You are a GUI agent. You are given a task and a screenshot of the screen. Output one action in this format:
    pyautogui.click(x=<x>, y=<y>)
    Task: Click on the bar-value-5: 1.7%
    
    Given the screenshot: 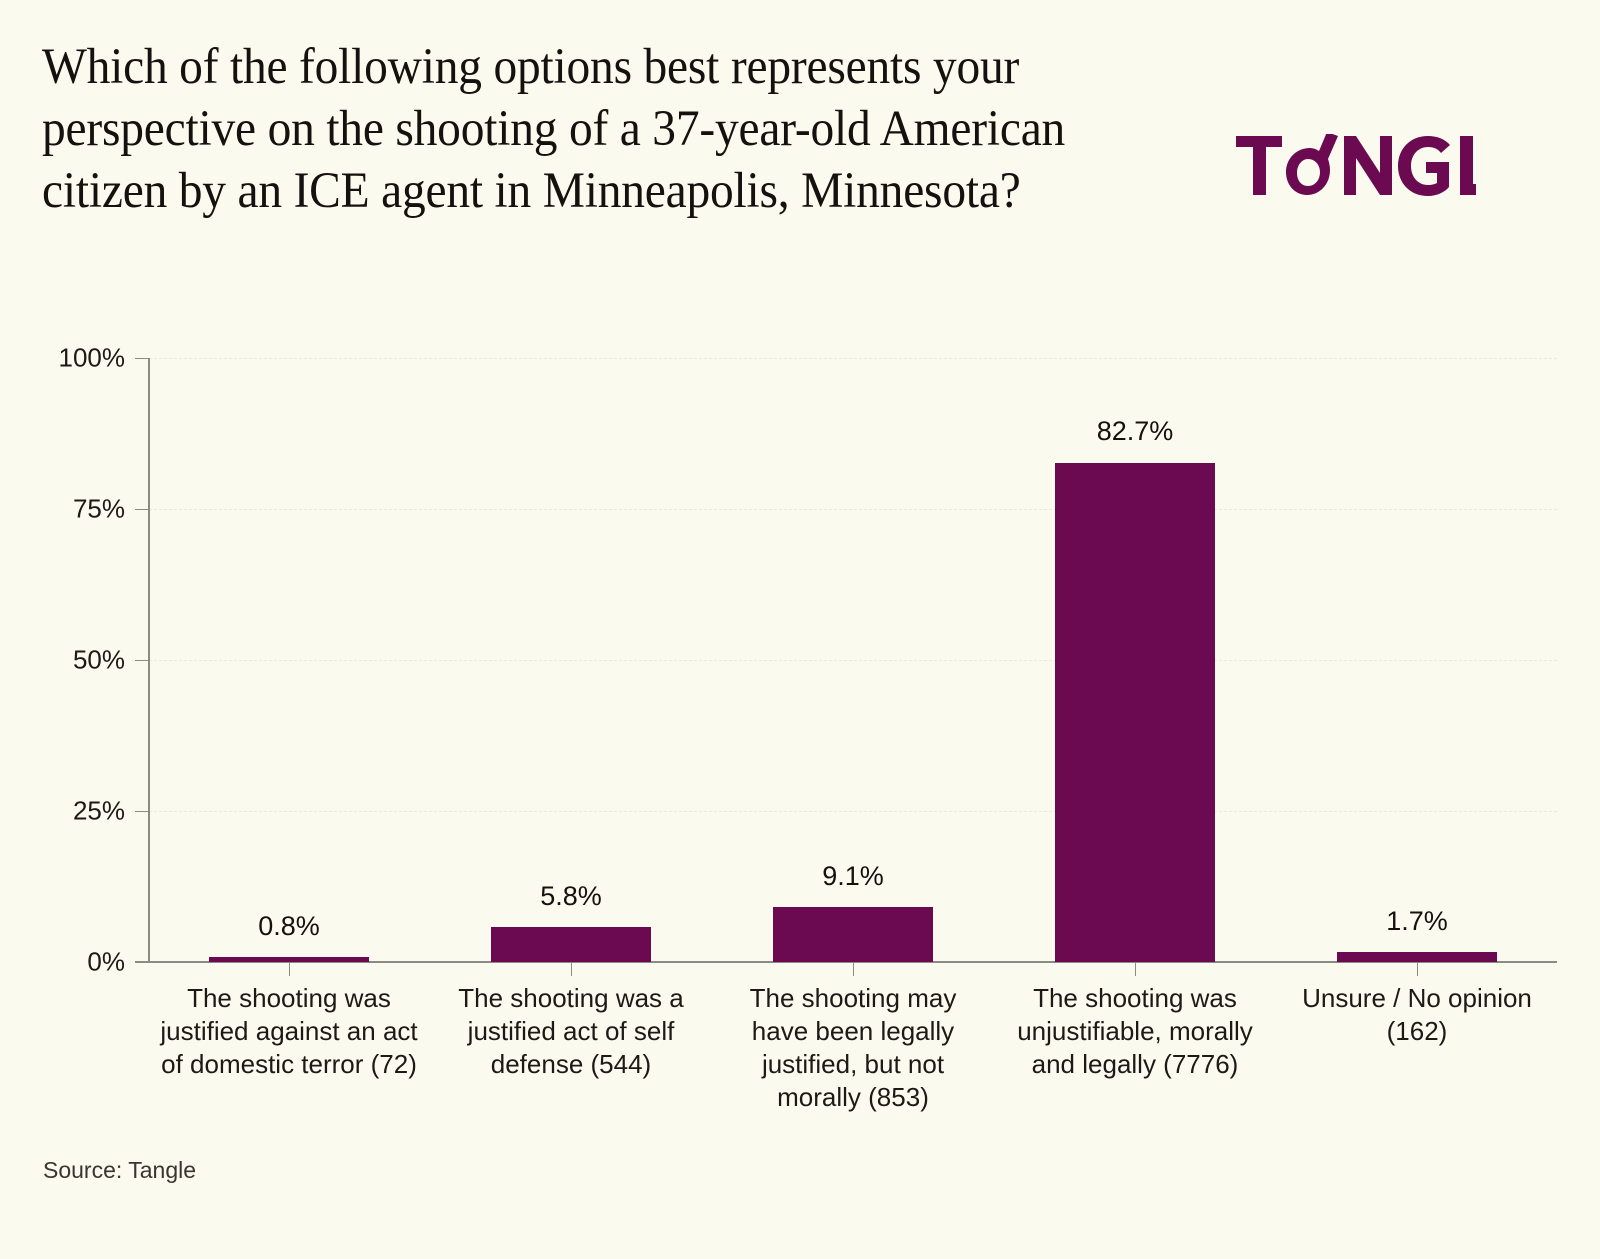 What is the action you would take?
    pyautogui.click(x=1417, y=920)
    